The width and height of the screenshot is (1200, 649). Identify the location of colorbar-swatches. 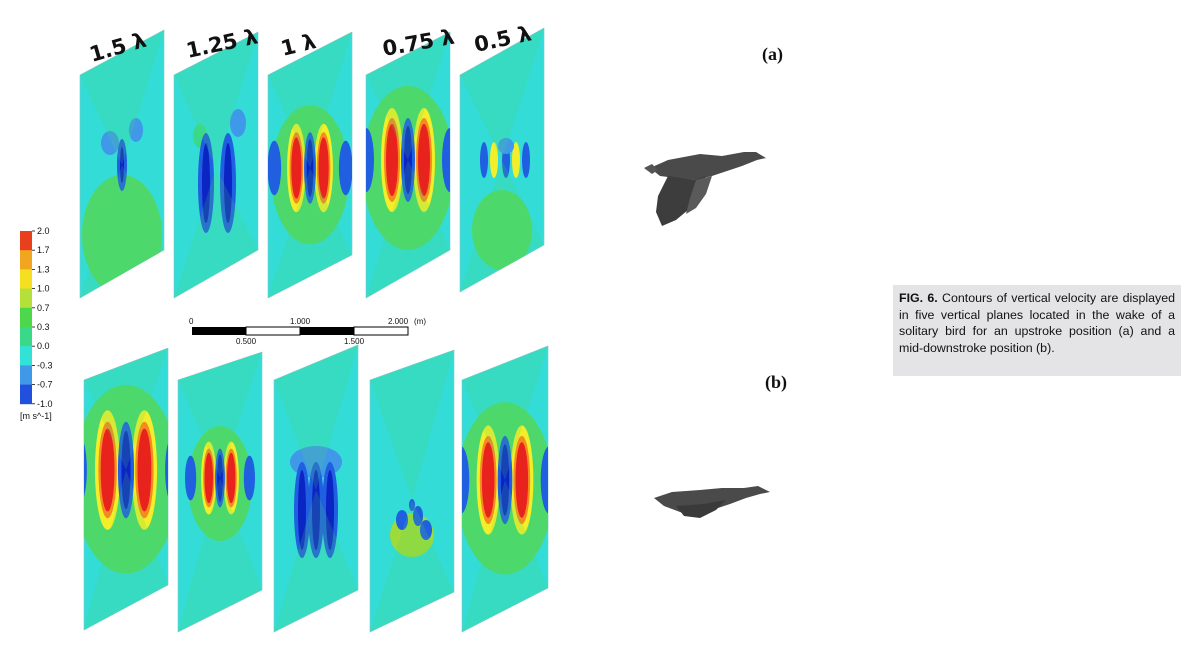
(26, 318).